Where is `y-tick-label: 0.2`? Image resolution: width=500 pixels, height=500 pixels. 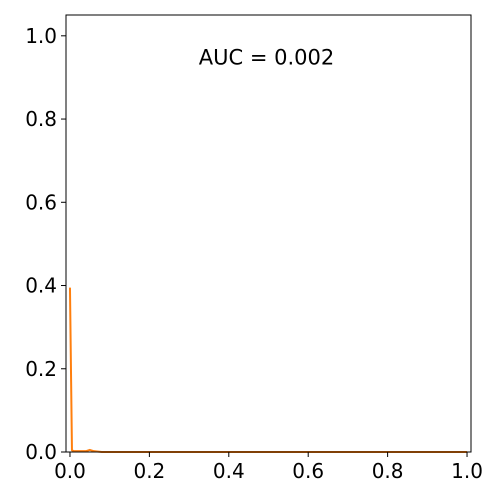 y-tick-label: 0.2 is located at coordinates (41, 369).